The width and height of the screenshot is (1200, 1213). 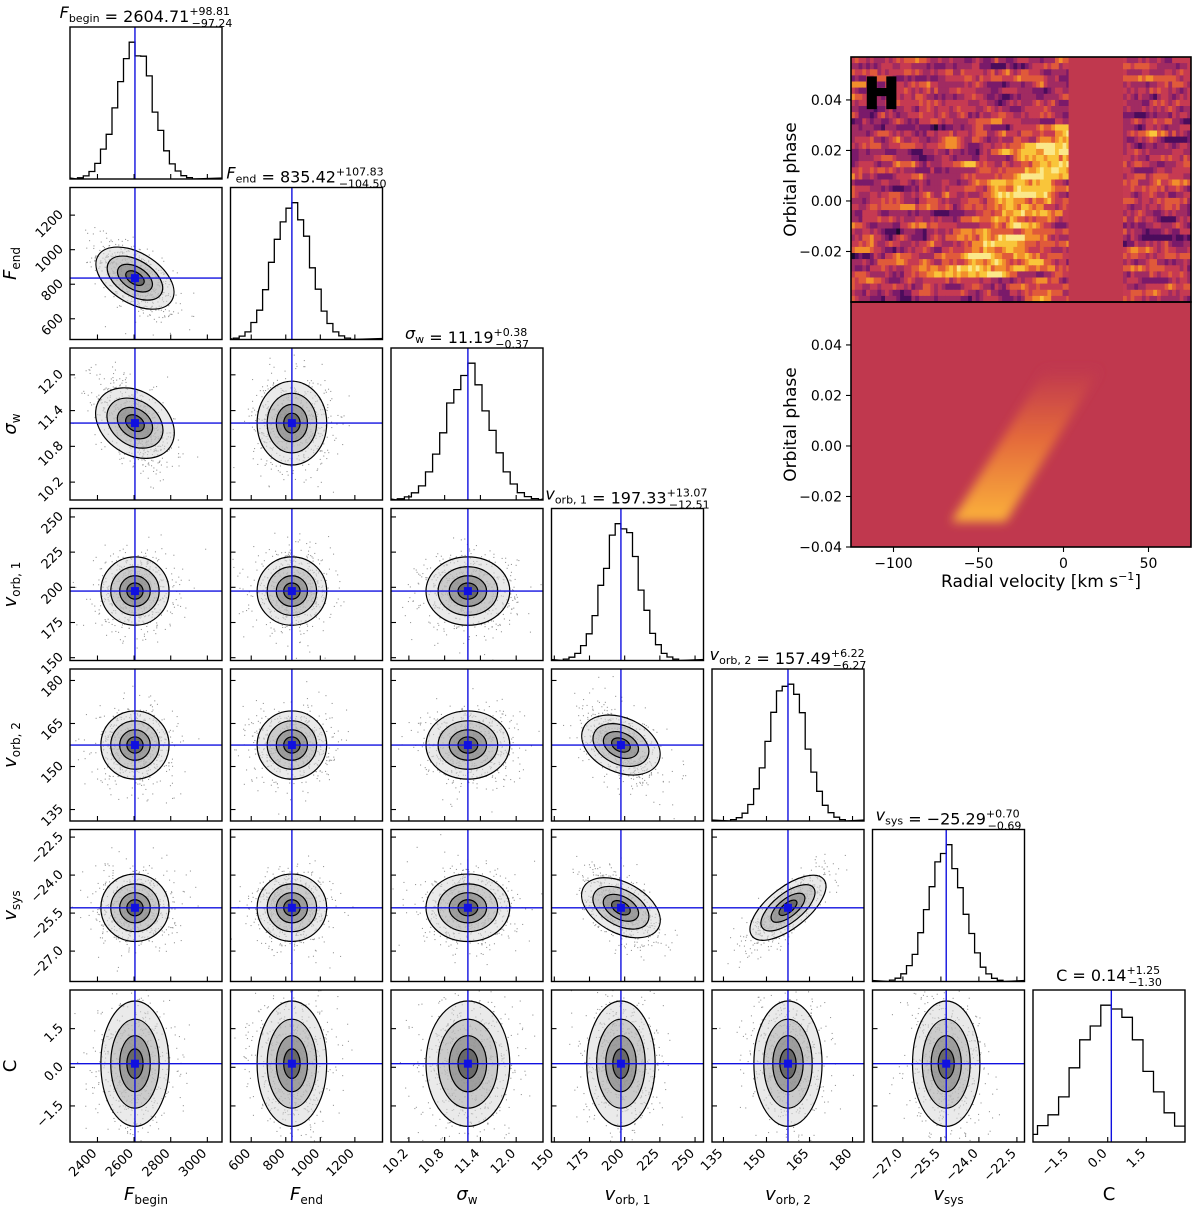 What do you see at coordinates (306, 271) in the screenshot?
I see `histogram-F_end` at bounding box center [306, 271].